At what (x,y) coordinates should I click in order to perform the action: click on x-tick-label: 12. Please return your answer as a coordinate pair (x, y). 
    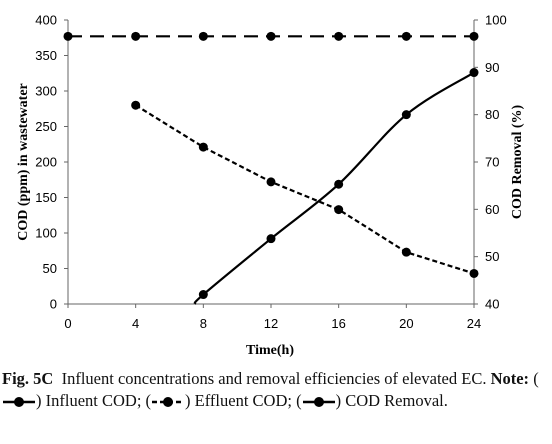
    Looking at the image, I should click on (271, 323).